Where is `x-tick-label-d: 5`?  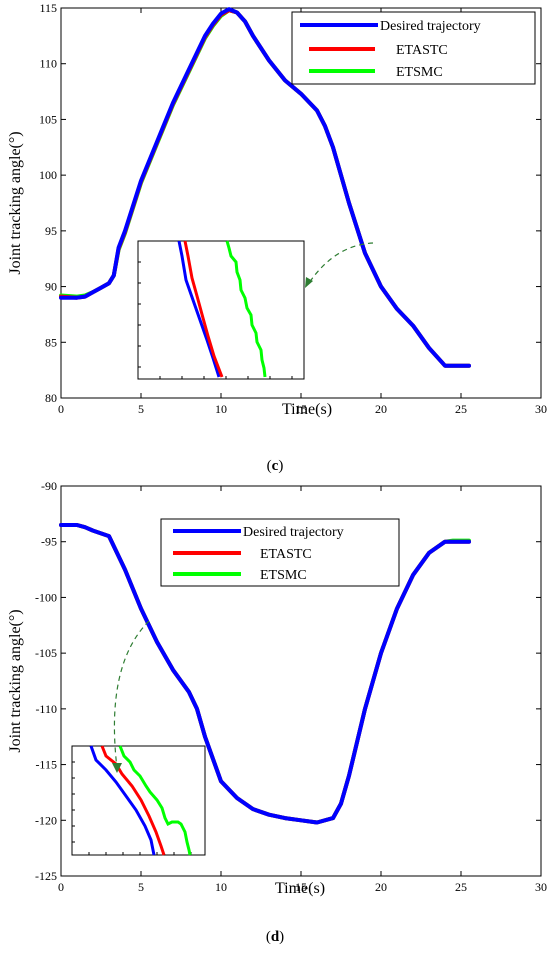
x-tick-label-d: 5 is located at coordinates (141, 887).